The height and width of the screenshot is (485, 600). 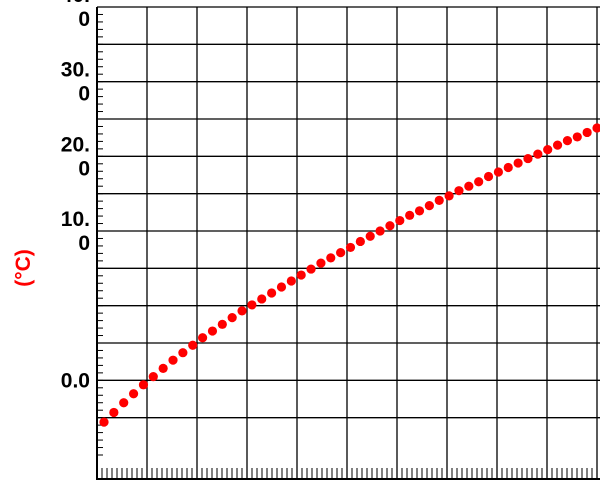 What do you see at coordinates (75, 70) in the screenshot?
I see `y-tick-label: 30.` at bounding box center [75, 70].